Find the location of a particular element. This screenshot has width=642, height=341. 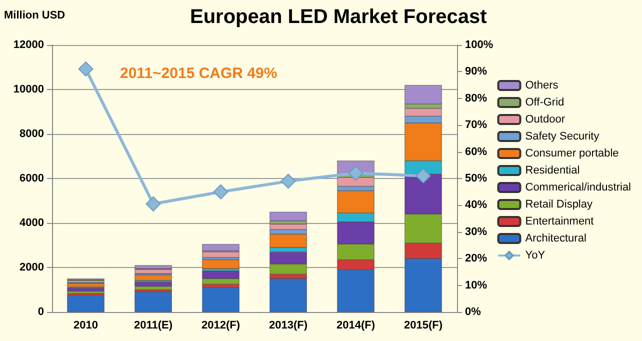

y-axis-title: Million USD is located at coordinates (35, 16).